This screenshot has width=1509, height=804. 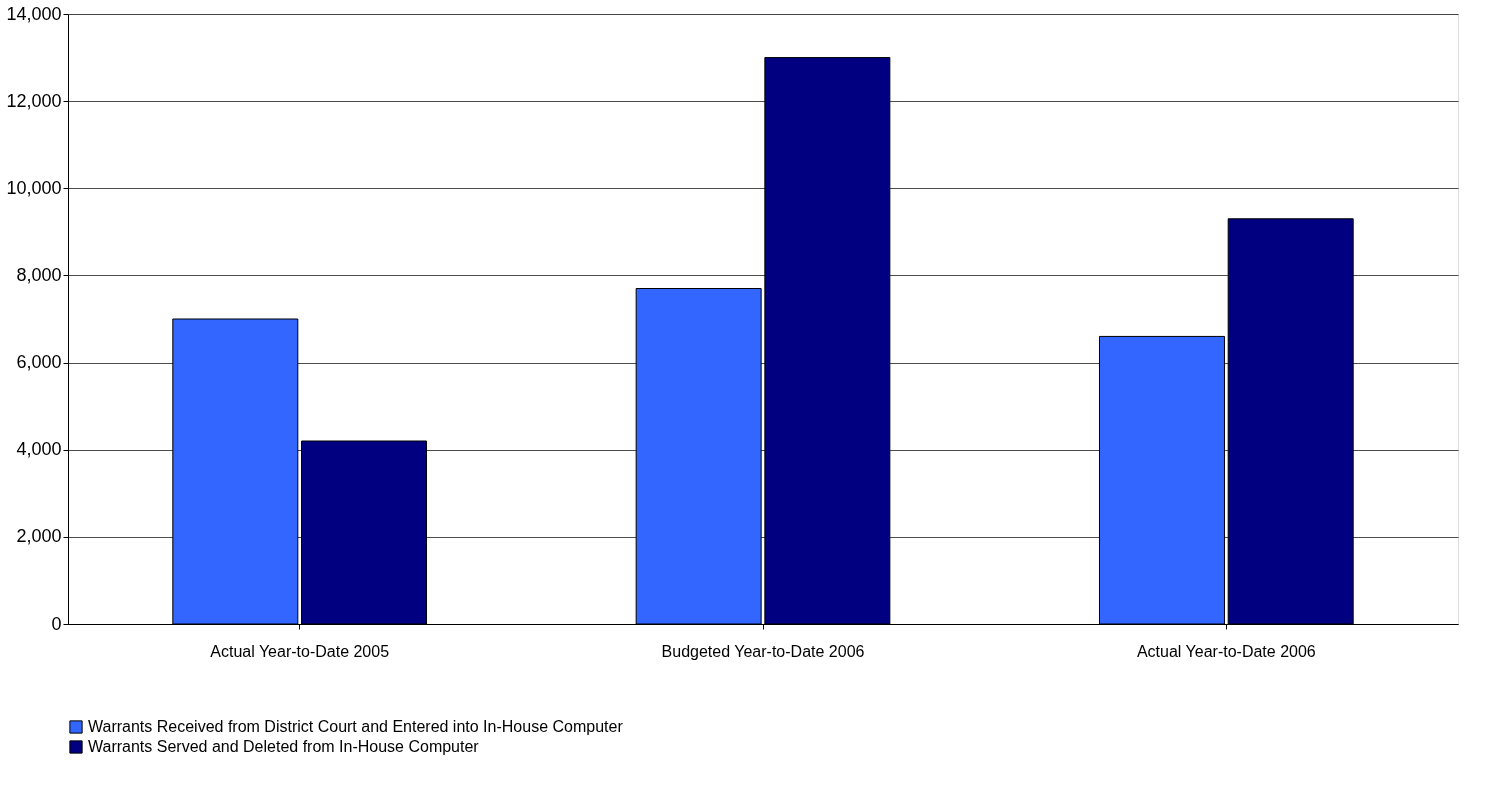 I want to click on y-tick-label: 4,000, so click(x=39, y=449).